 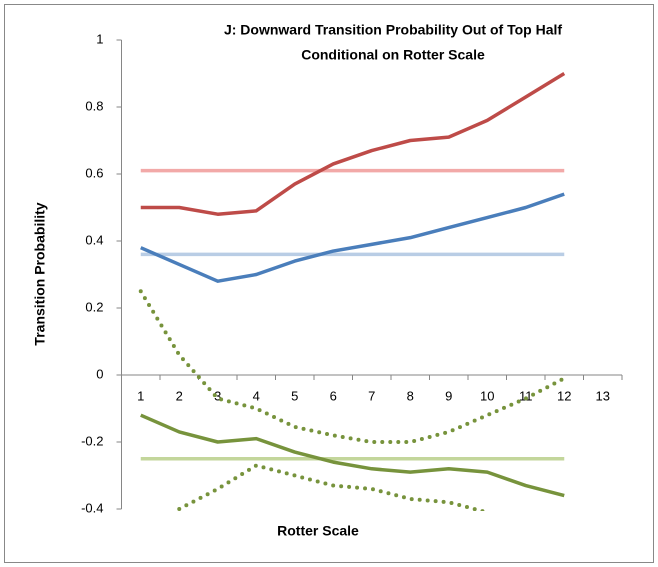 I want to click on y-tick-label: 0.2, so click(x=94, y=306).